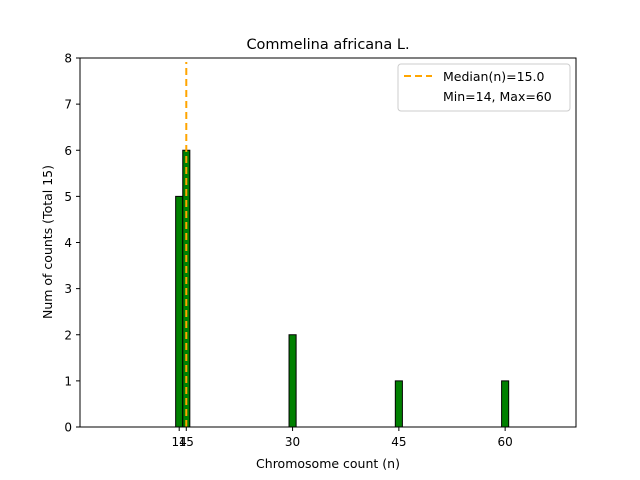 This screenshot has height=480, width=640. I want to click on x-tick-label-14: 14, so click(179, 442).